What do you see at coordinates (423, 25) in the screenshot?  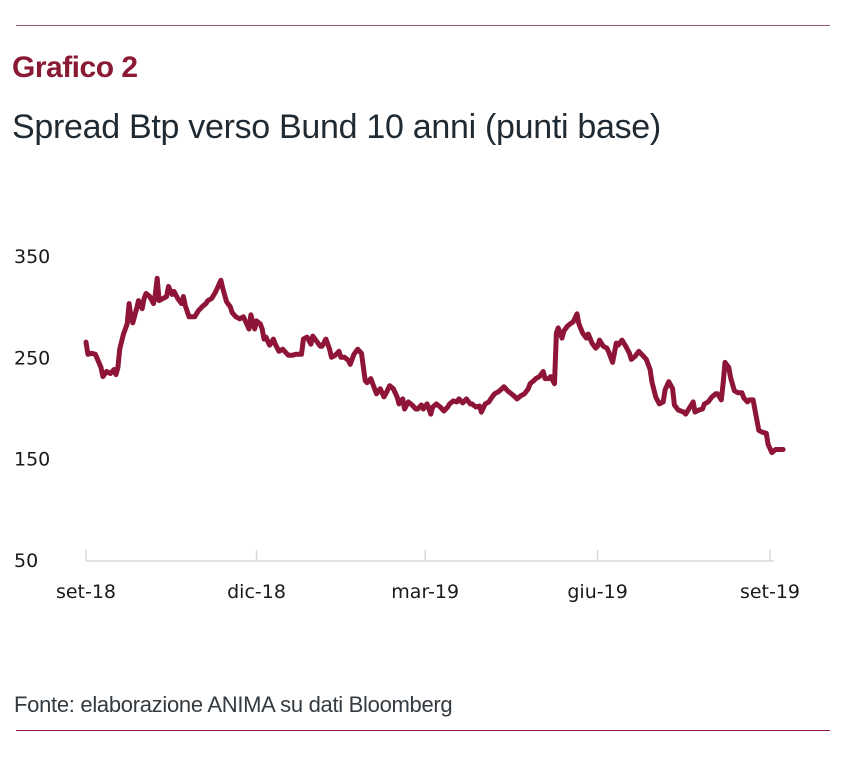 I see `top-divider` at bounding box center [423, 25].